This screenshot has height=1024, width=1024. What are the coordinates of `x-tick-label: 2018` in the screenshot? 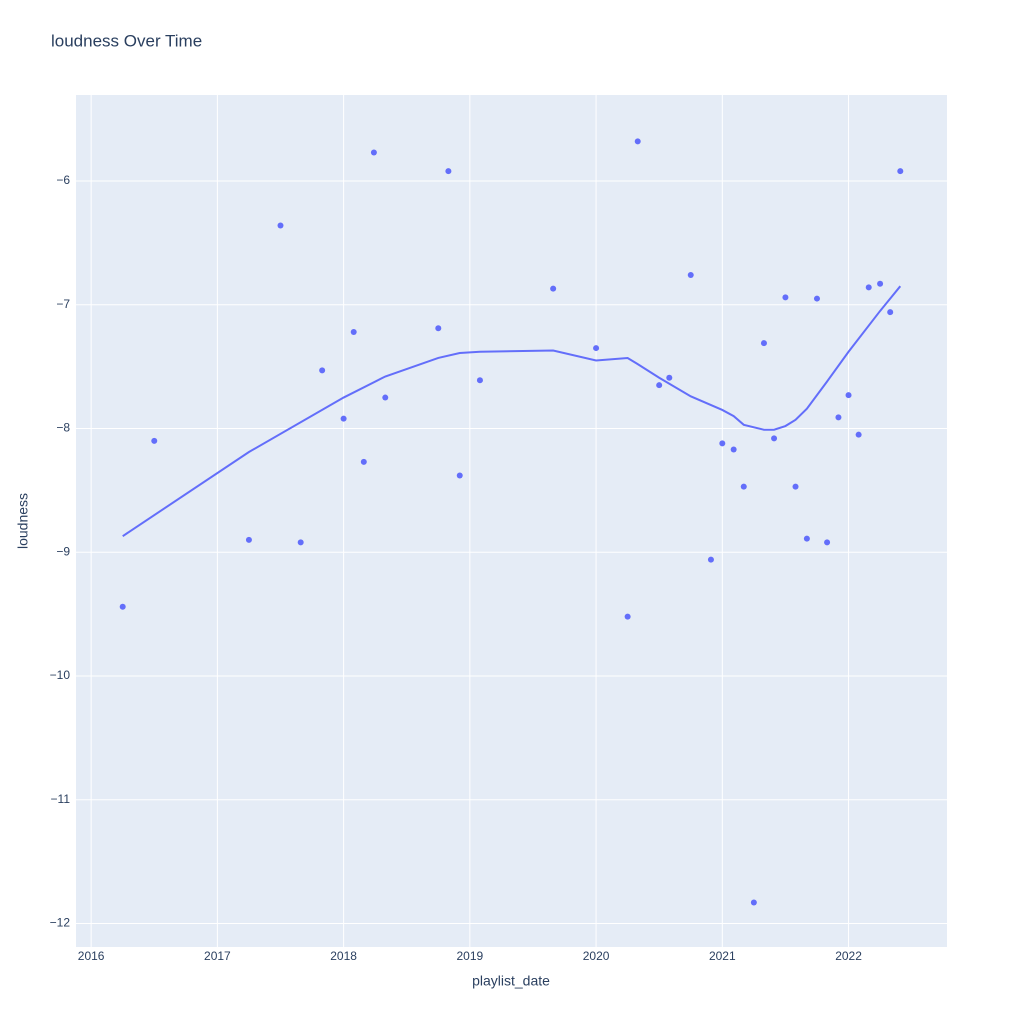 It's located at (343, 956).